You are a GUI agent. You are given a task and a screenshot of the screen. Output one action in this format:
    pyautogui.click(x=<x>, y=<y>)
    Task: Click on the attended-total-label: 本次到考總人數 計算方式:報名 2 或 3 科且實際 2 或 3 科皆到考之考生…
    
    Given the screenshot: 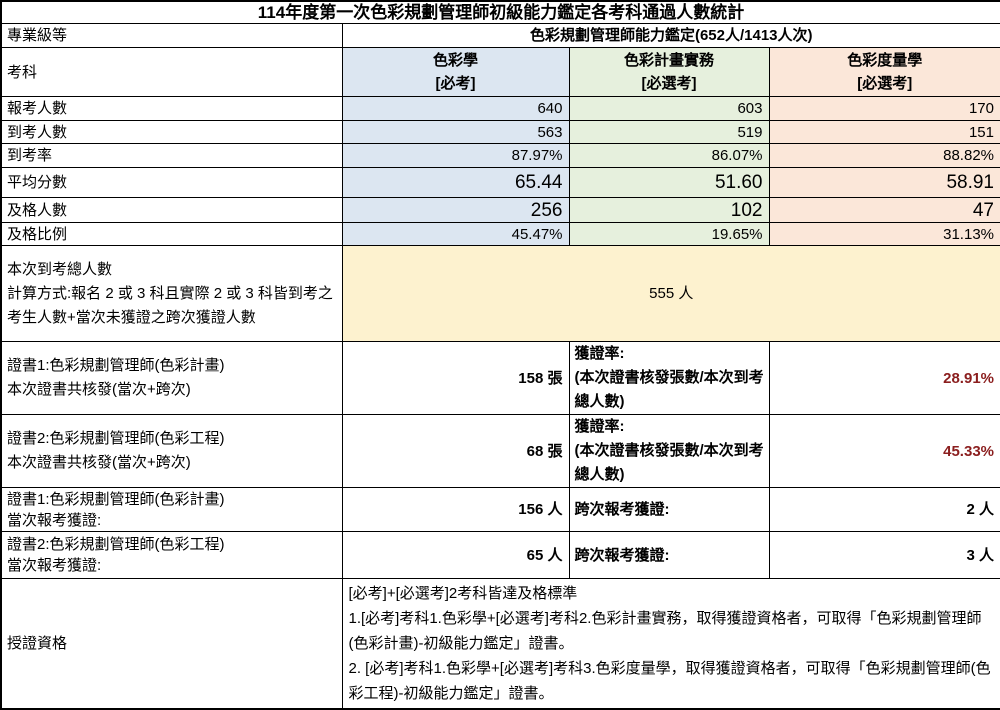 What is the action you would take?
    pyautogui.click(x=171, y=293)
    